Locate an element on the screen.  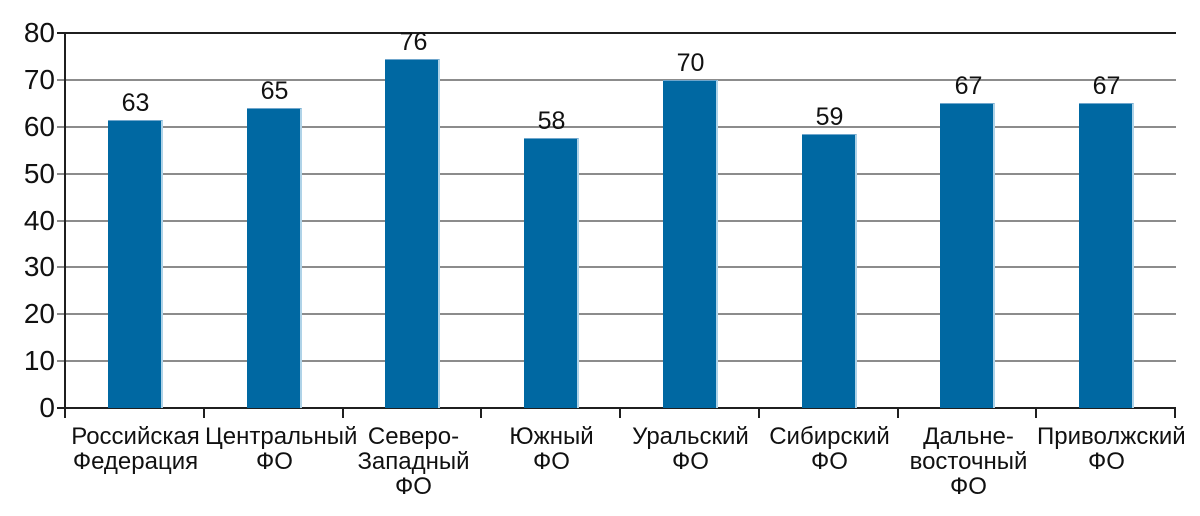
bar-value-label: 58 is located at coordinates (551, 121).